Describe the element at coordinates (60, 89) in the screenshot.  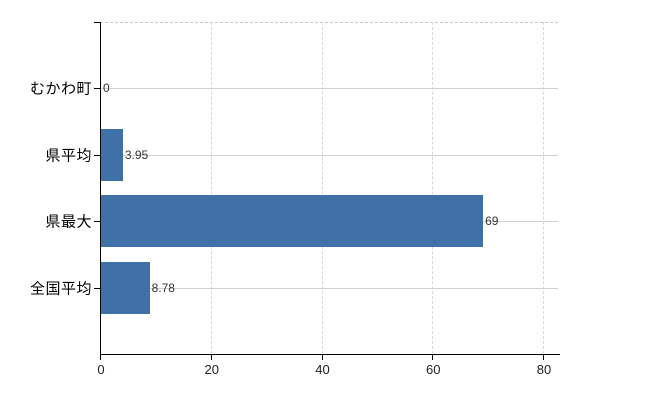
I see `category-label: むかわ町` at that location.